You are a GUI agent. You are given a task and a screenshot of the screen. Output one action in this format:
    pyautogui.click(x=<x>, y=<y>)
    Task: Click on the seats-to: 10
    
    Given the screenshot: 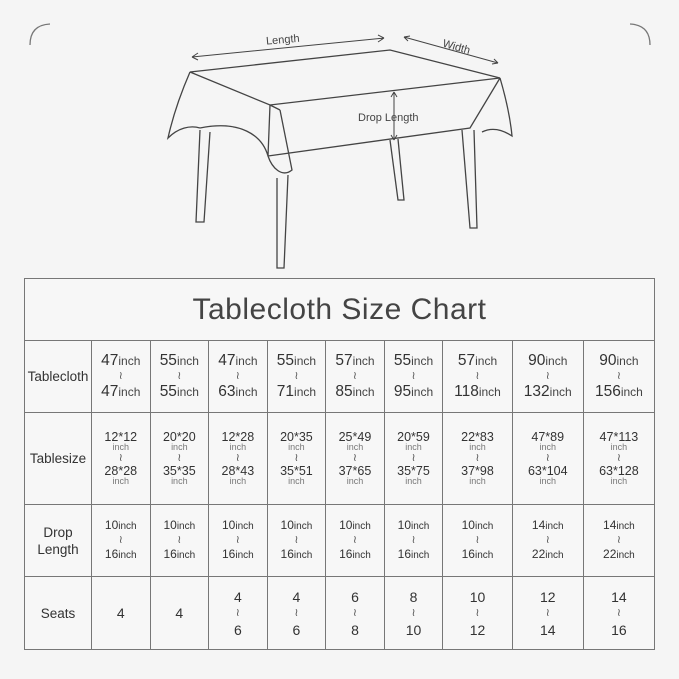 What is the action you would take?
    pyautogui.click(x=413, y=629)
    